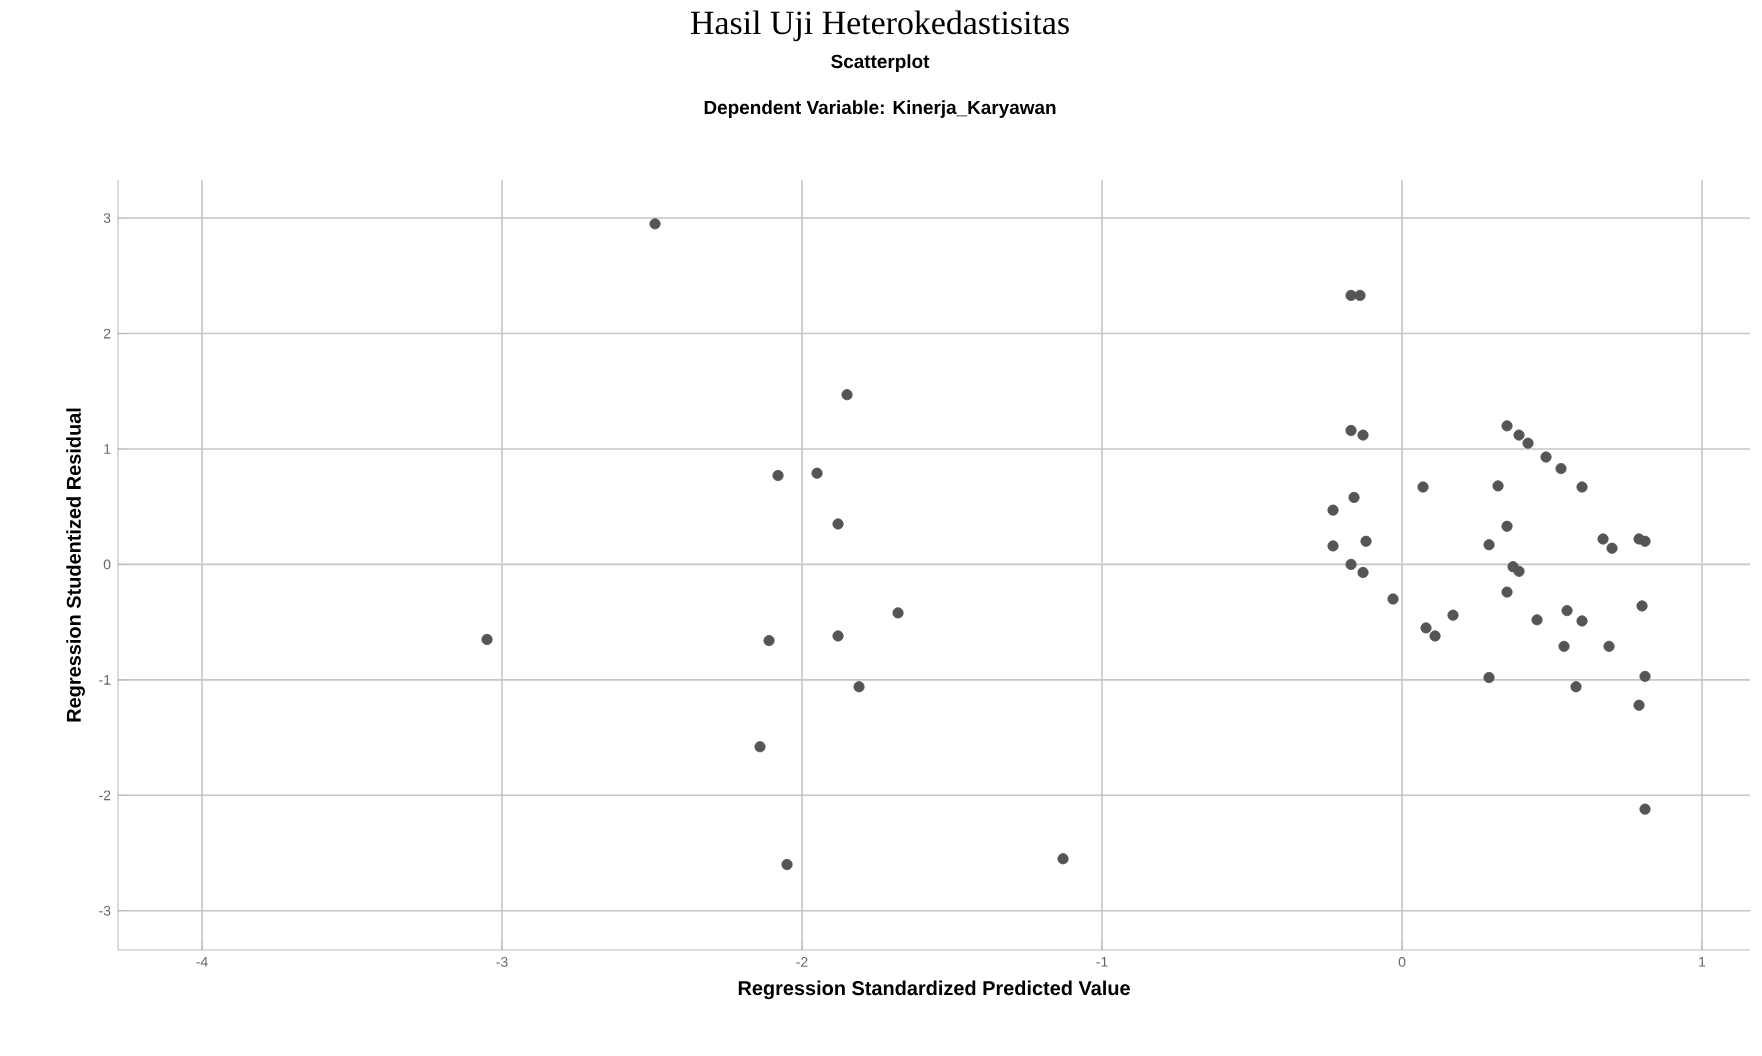 Image resolution: width=1762 pixels, height=1056 pixels. I want to click on chart-subtitle: Scatterplot, so click(880, 63).